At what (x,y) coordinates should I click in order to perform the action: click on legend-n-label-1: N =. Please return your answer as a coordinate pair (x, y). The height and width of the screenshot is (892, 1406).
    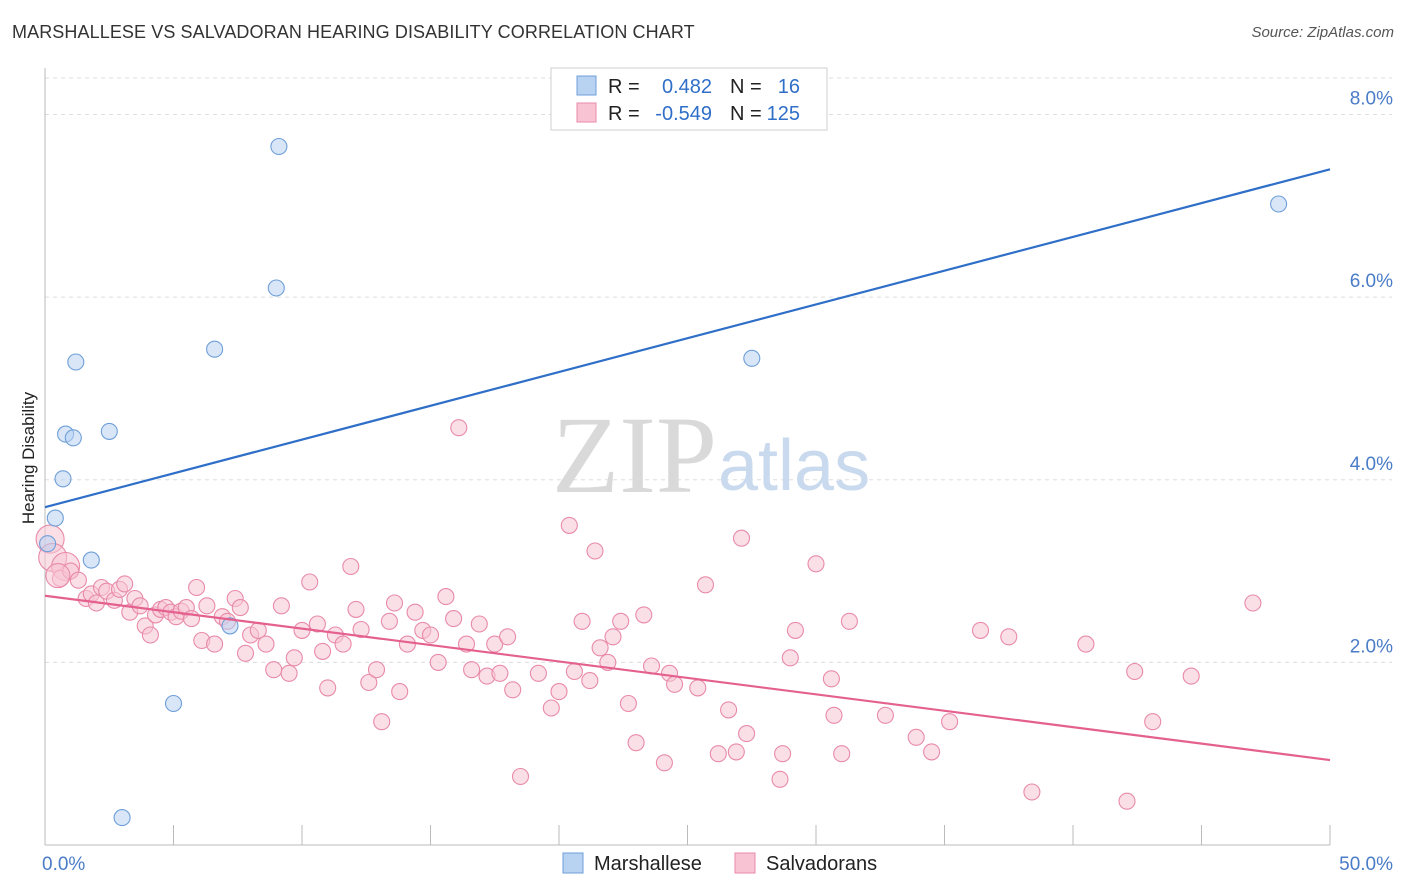
    Looking at the image, I should click on (746, 114).